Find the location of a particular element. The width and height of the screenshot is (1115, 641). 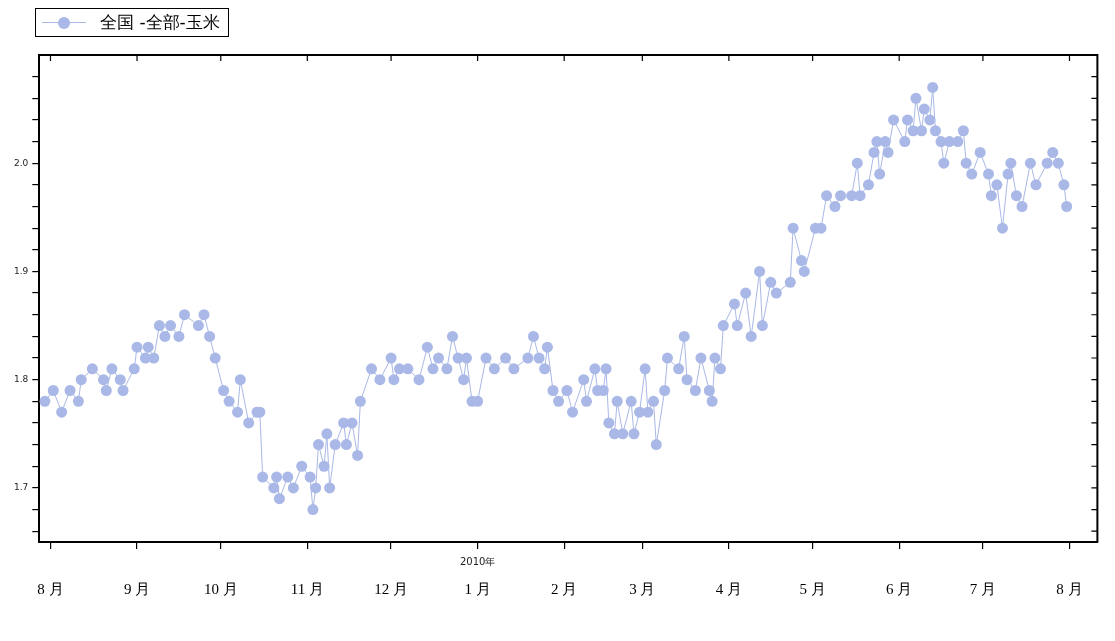

legend-label: 全国 -全部-玉米 is located at coordinates (160, 22).